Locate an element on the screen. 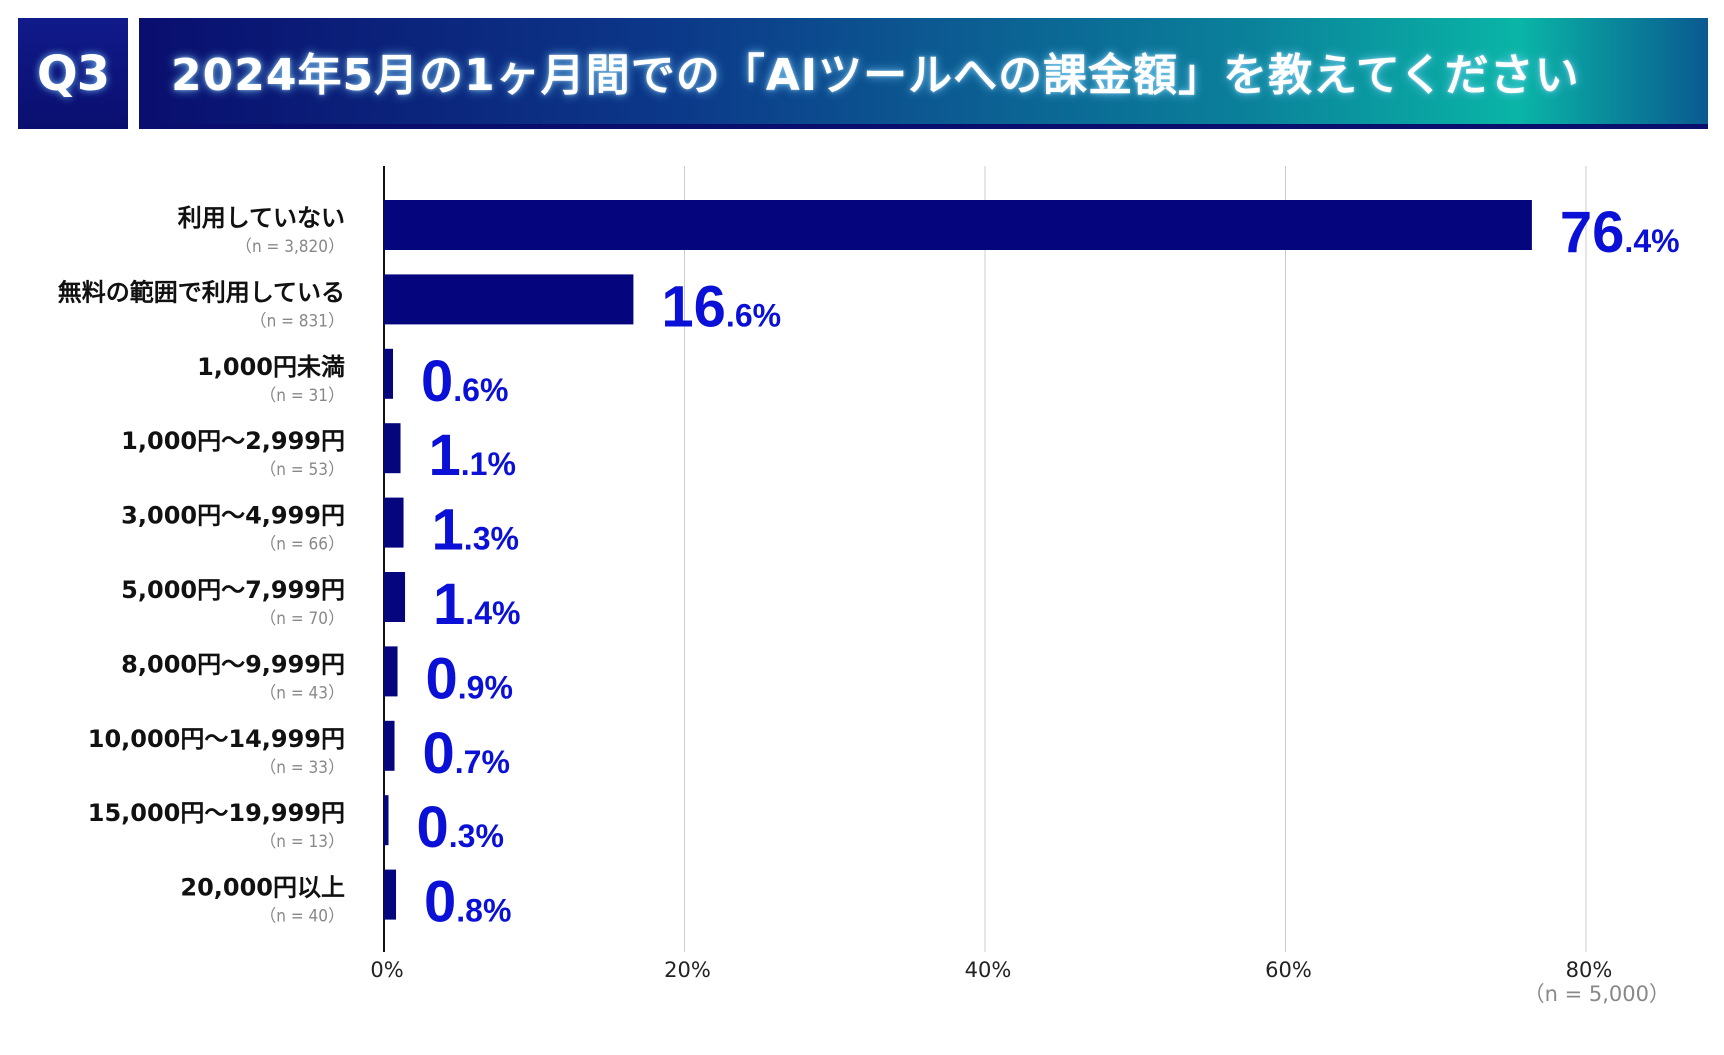 This screenshot has height=1055, width=1724. sample-size-label: （n = 70） is located at coordinates (302, 619).